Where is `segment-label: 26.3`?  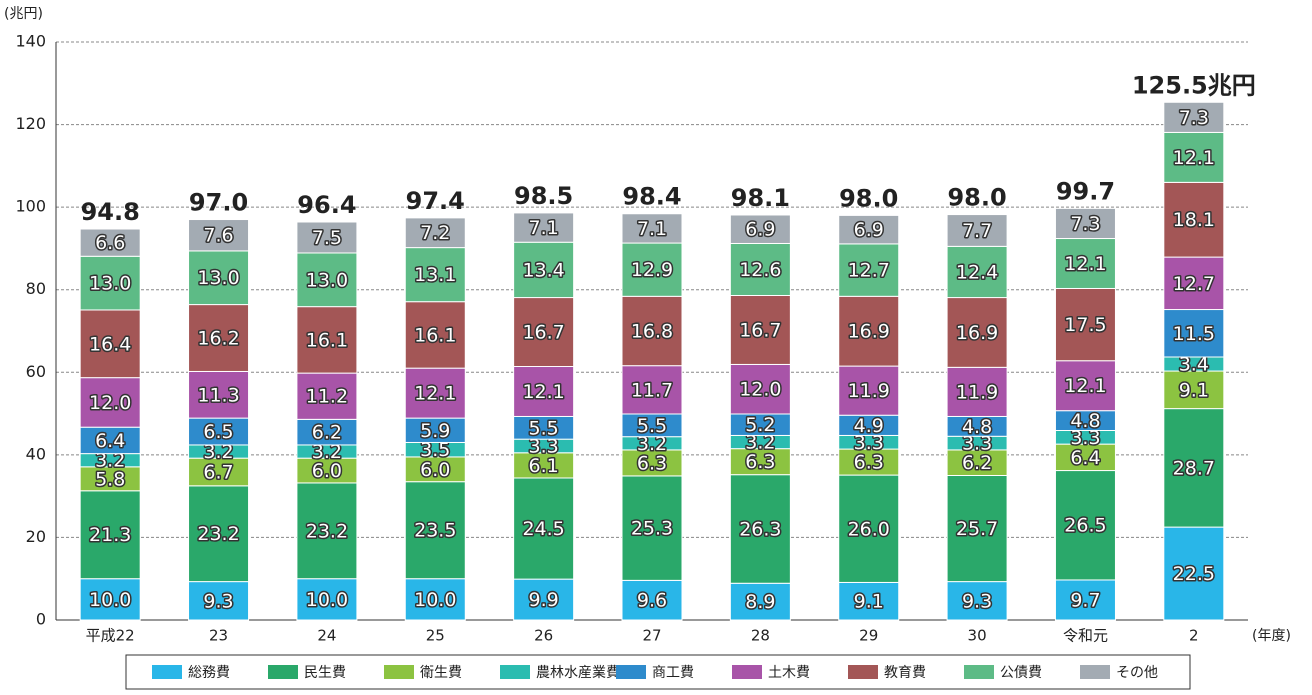
segment-label: 26.3 is located at coordinates (760, 529).